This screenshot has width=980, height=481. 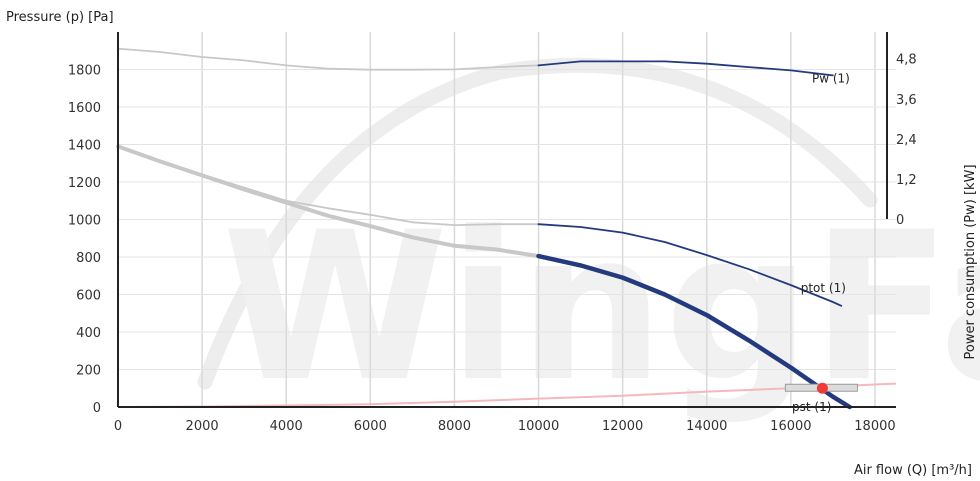 What do you see at coordinates (202, 426) in the screenshot?
I see `x-tick-label: 2000` at bounding box center [202, 426].